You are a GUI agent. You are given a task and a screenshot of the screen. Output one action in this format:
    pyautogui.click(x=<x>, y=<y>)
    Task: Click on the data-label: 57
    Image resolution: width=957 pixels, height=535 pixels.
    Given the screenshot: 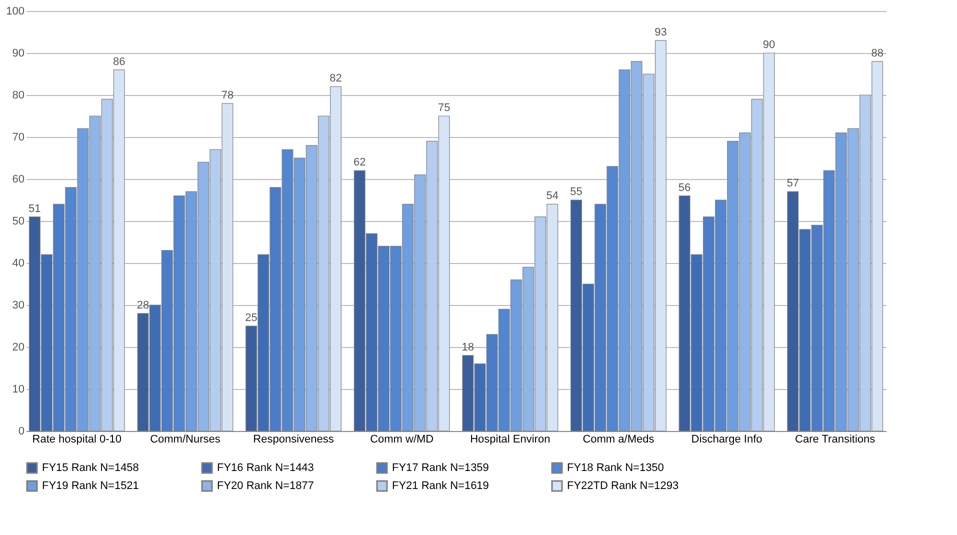 What is the action you would take?
    pyautogui.click(x=792, y=184)
    